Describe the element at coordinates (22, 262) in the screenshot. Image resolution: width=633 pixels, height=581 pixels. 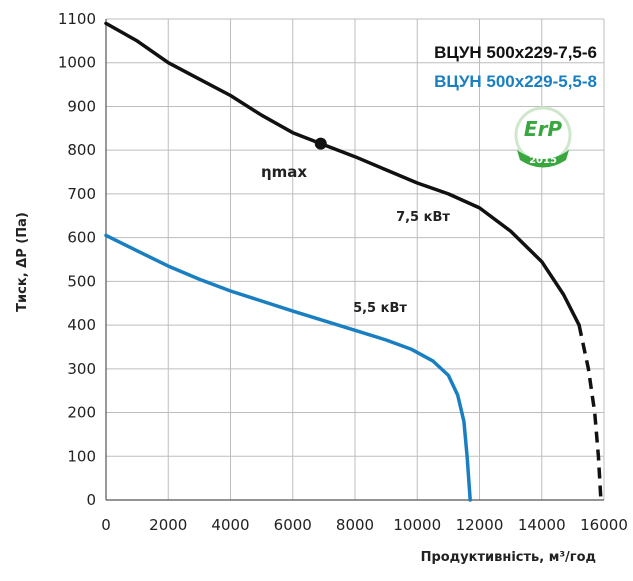
I see `y-axis-label: Тиск, ΔP (Па)` at that location.